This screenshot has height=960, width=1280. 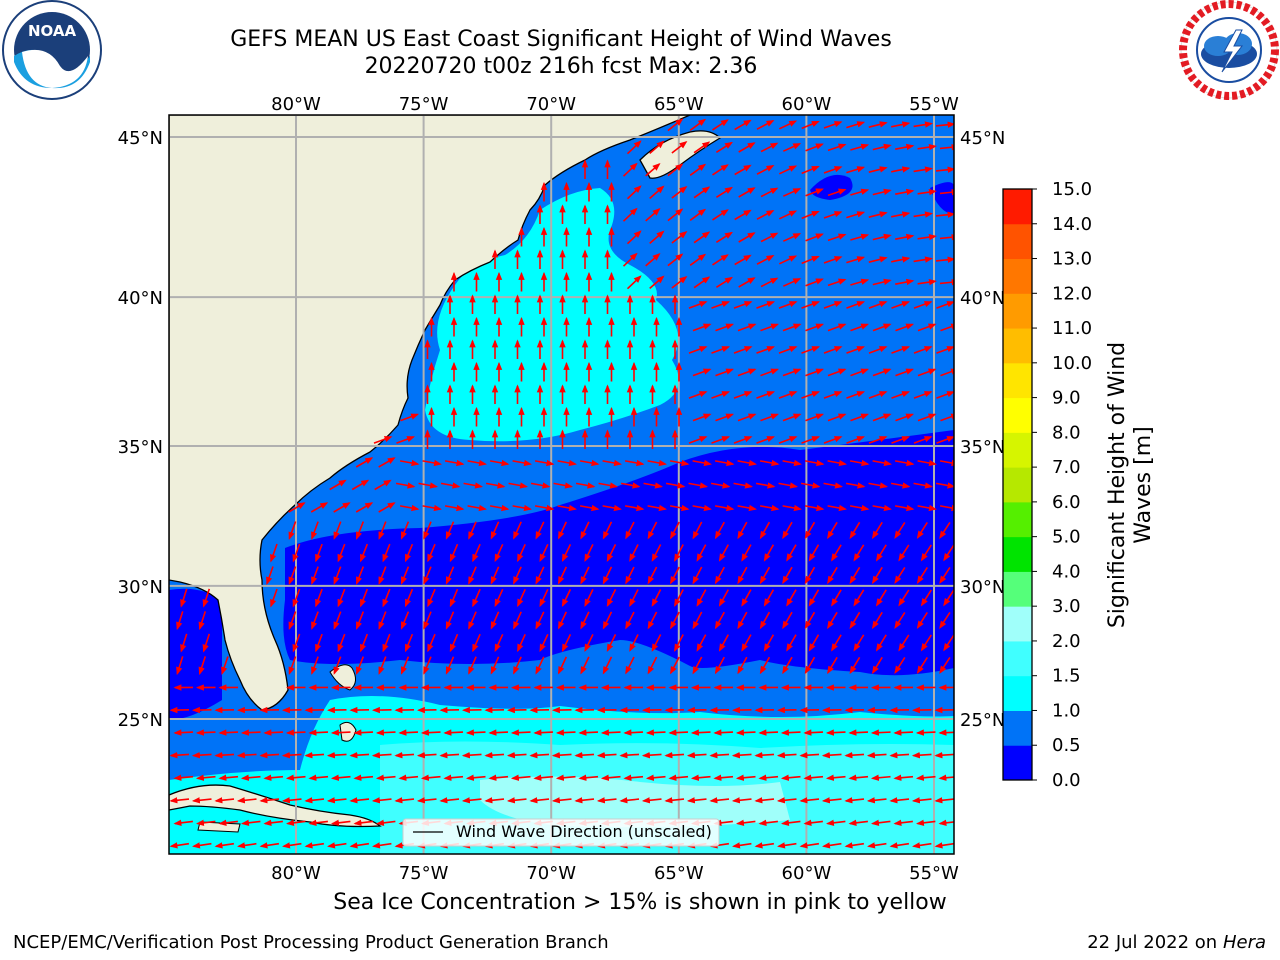 What do you see at coordinates (1066, 467) in the screenshot?
I see `colorbar-tick-label: 7.0` at bounding box center [1066, 467].